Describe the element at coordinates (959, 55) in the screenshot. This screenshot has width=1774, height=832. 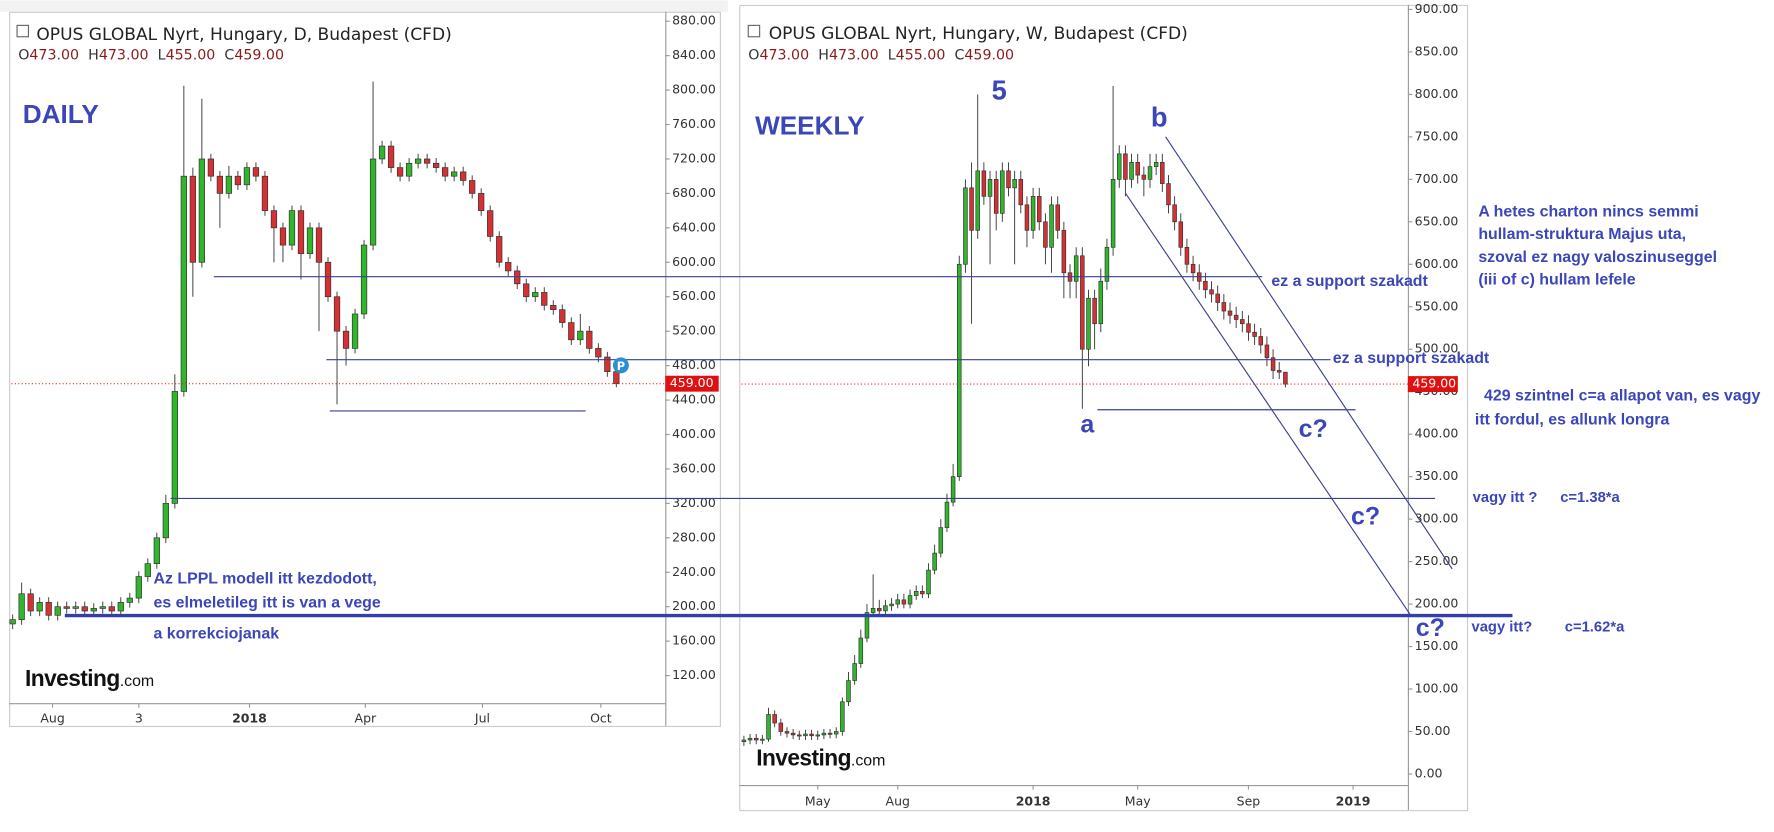
I see `ohlc-key: C` at that location.